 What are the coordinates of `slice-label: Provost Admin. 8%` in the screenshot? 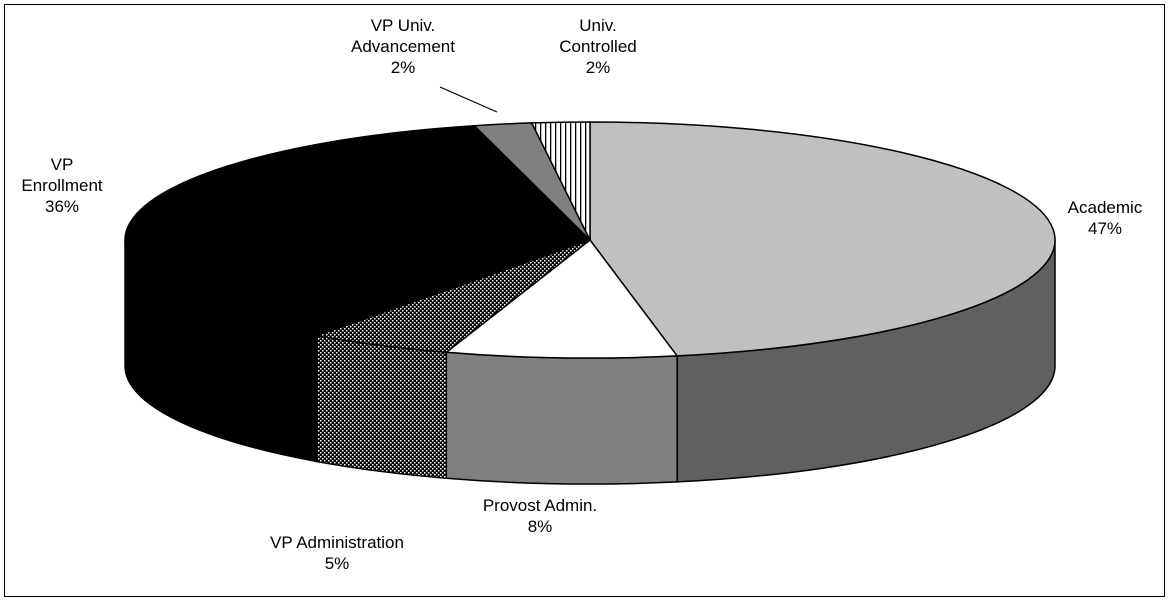 It's located at (540, 516).